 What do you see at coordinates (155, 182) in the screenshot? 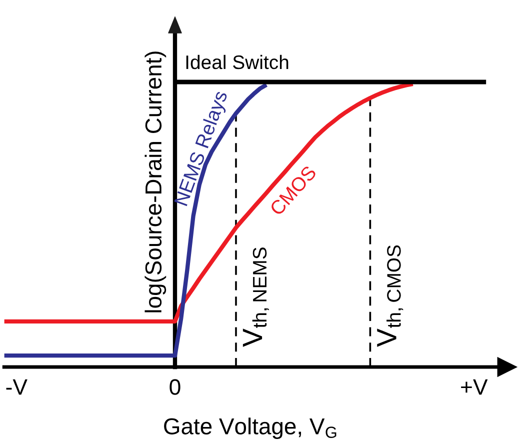
I see `y-axis-title: log(Source-Drain Current)` at bounding box center [155, 182].